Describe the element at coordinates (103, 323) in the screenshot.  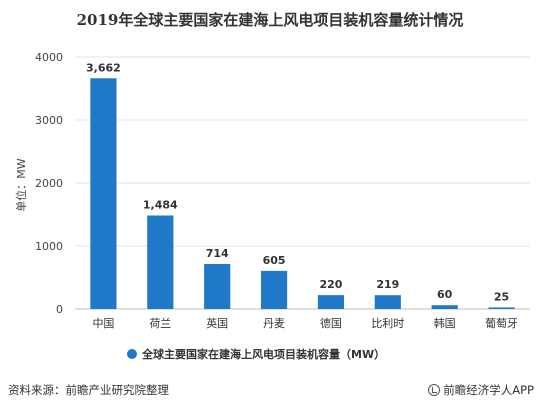
I see `x-category-label: 中国` at that location.